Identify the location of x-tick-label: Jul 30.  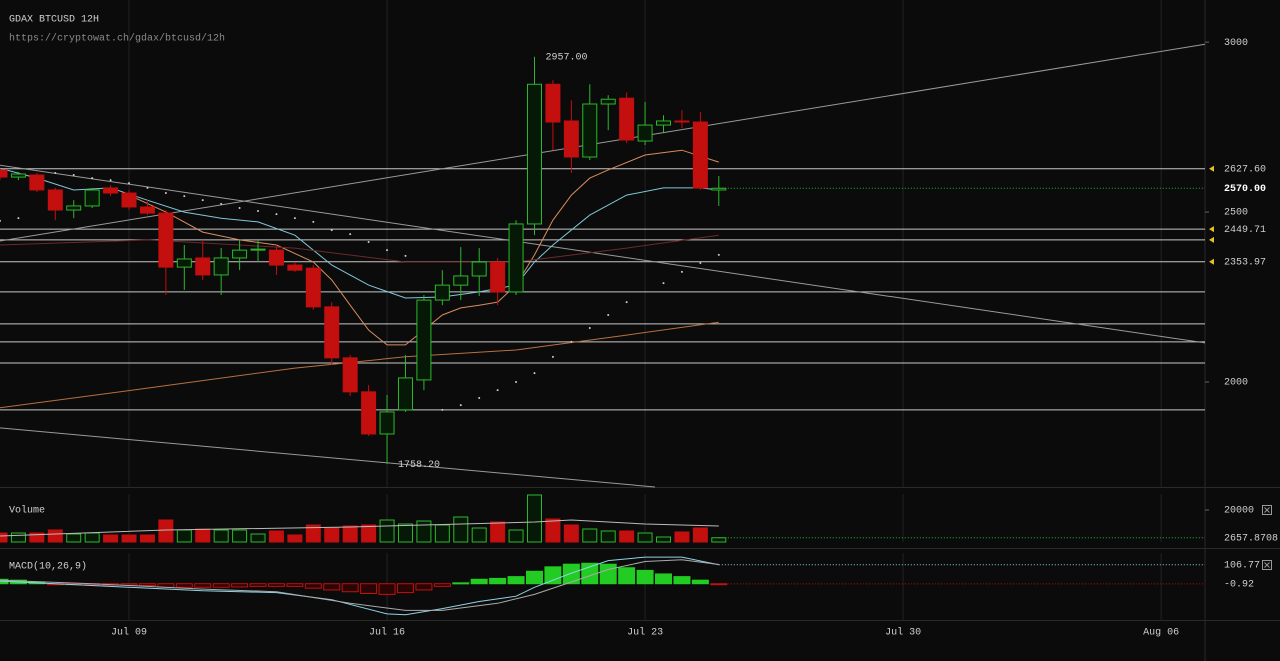
(903, 633).